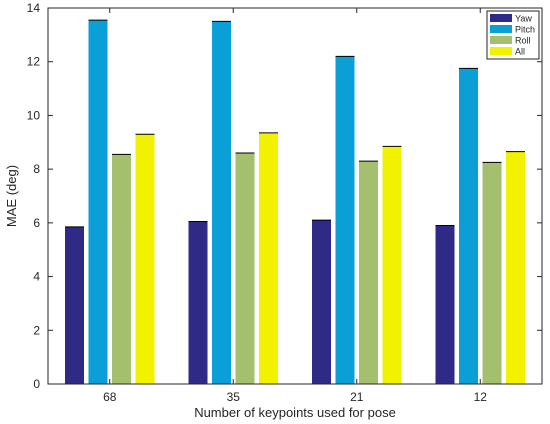 The image size is (550, 424). I want to click on y-tick-label: 4, so click(36, 277).